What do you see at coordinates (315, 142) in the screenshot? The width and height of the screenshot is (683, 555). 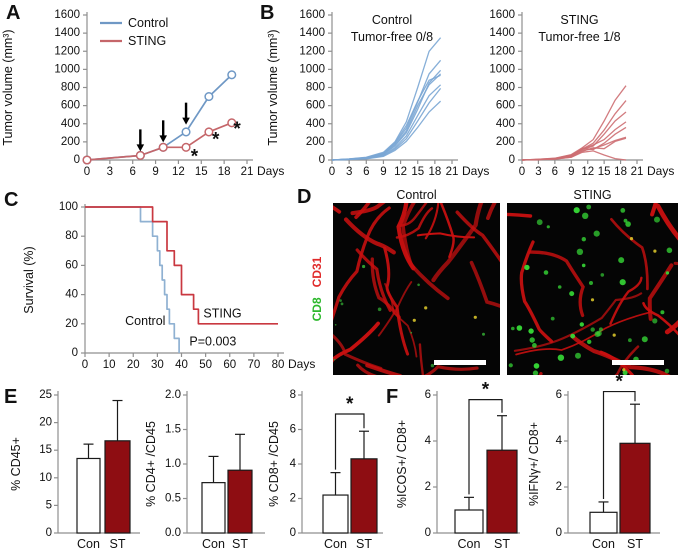 I see `svg-text: 200` at bounding box center [315, 142].